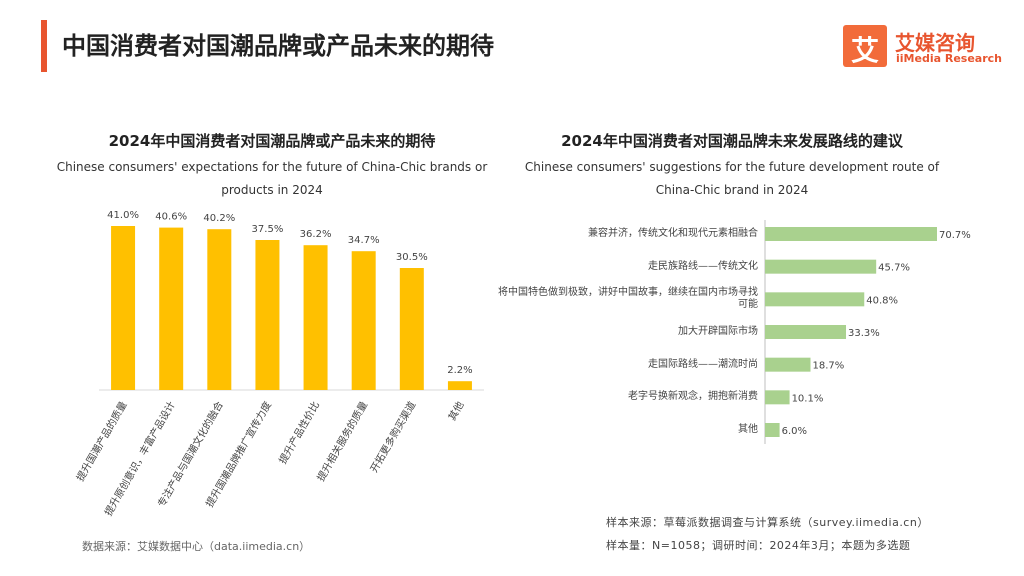 The width and height of the screenshot is (1024, 576). Describe the element at coordinates (767, 522) in the screenshot. I see `sample-source: 样本来源：草莓派数据调查与计算系统（survey.iimedia.cn）` at that location.